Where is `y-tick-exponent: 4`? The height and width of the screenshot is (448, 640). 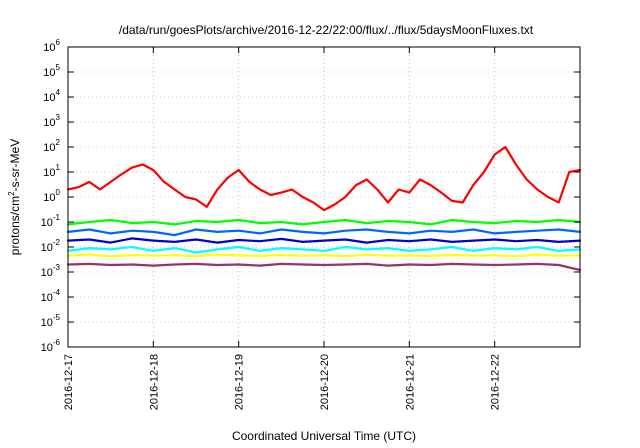 y-tick-exponent: 4 is located at coordinates (58, 92).